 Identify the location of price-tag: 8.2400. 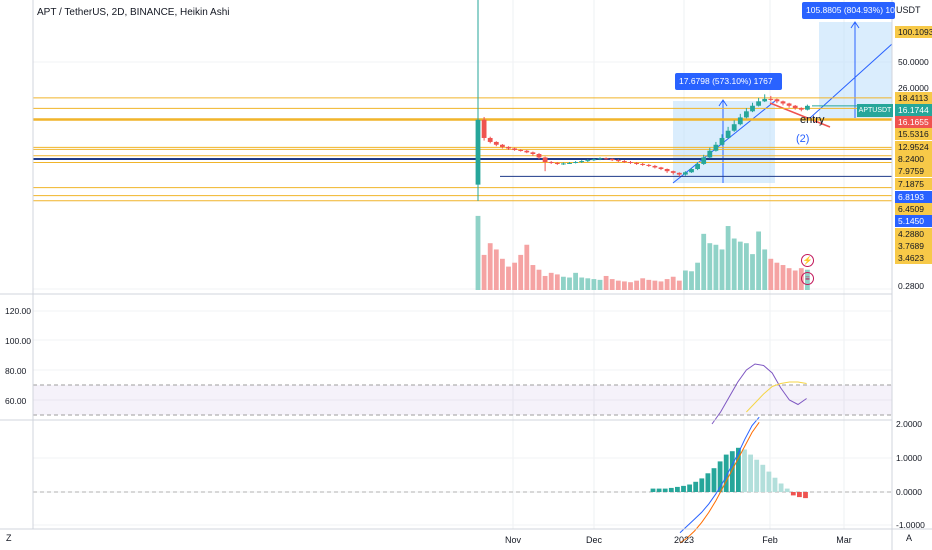
(913, 159).